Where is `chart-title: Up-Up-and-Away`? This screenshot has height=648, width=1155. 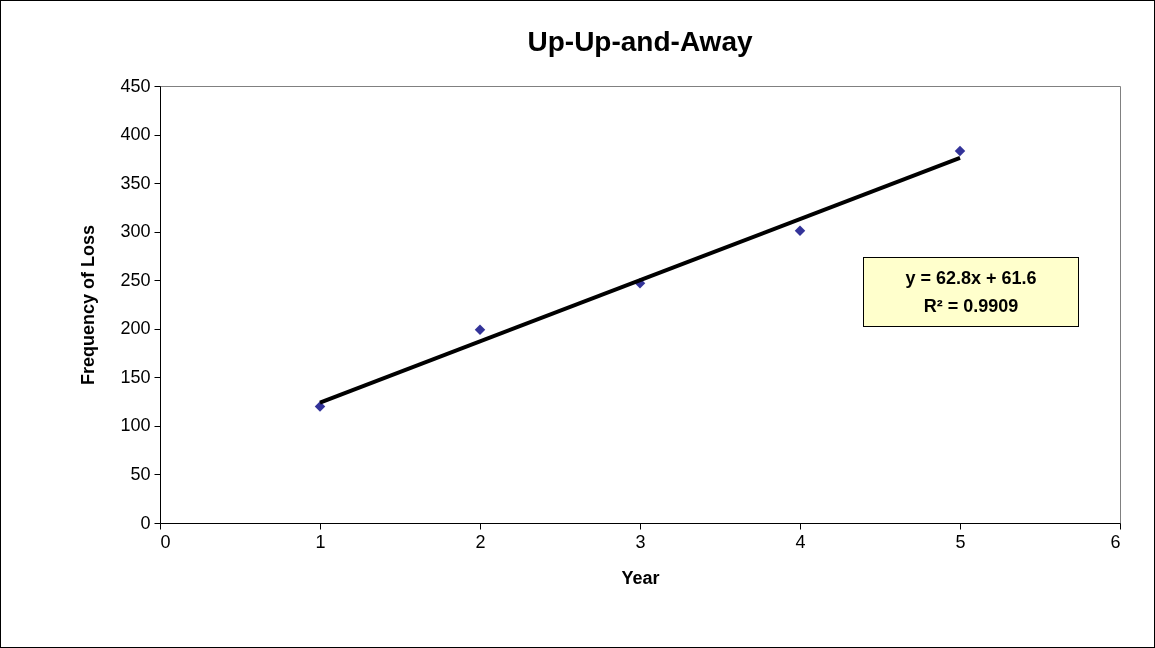 chart-title: Up-Up-and-Away is located at coordinates (640, 41).